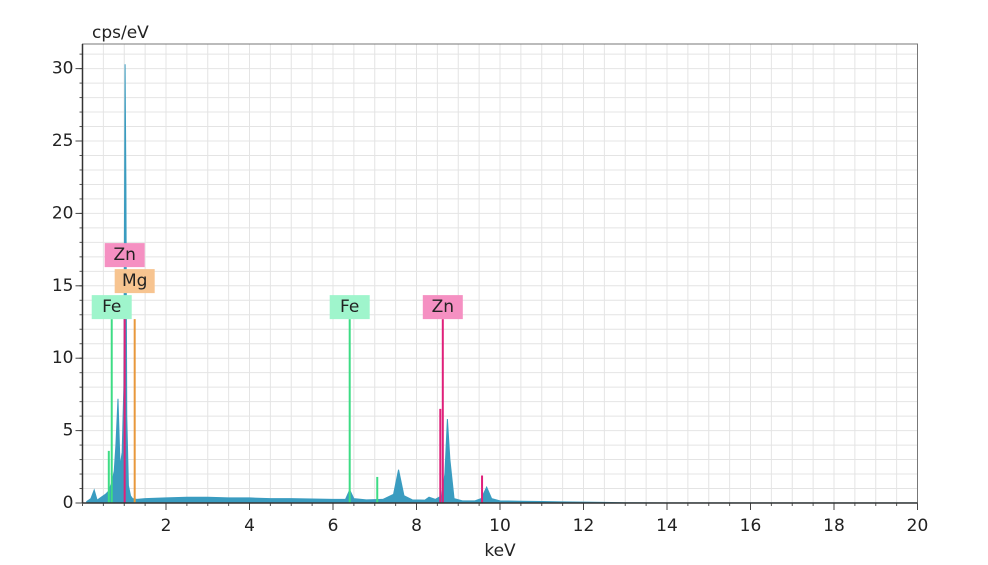 The image size is (988, 565). Describe the element at coordinates (667, 526) in the screenshot. I see `x-tick-label: 14` at that location.